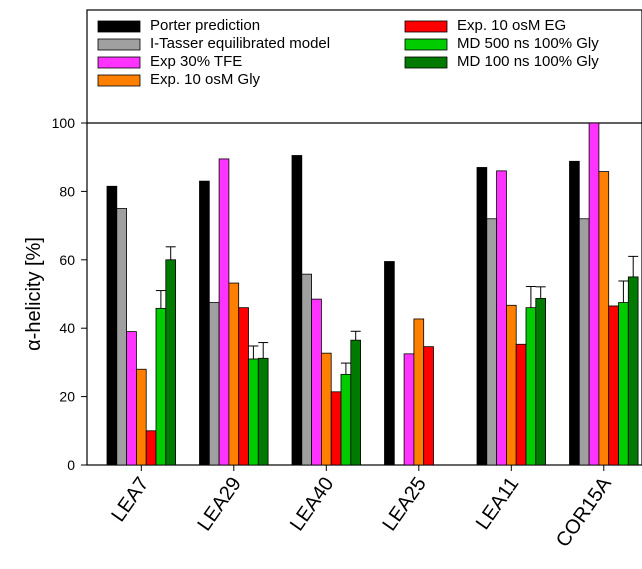  I want to click on legend-label-0: Porter prediction, so click(205, 25).